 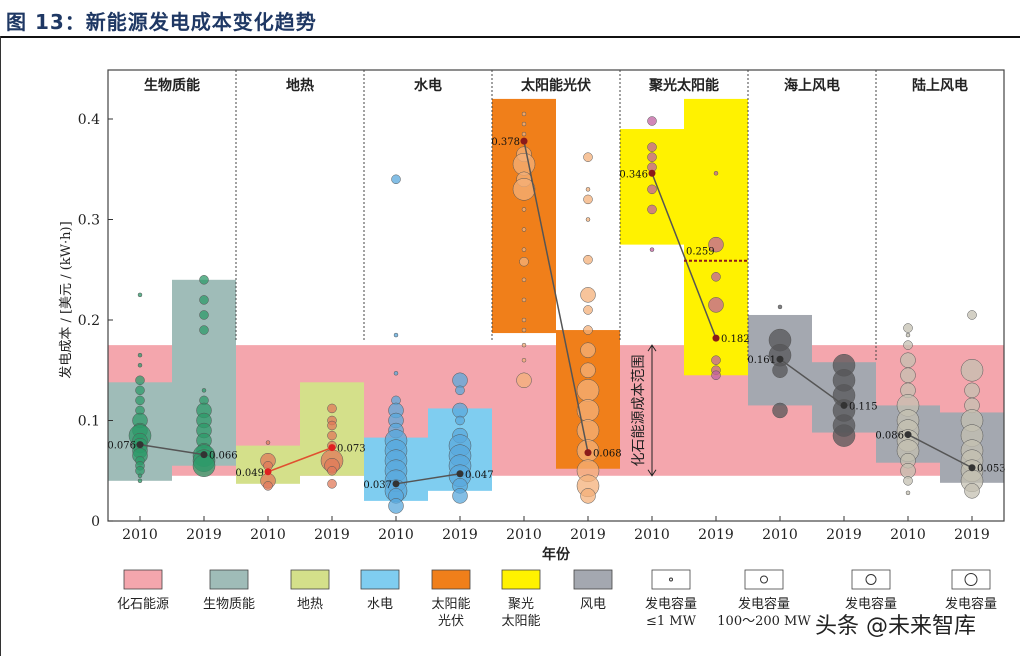 What do you see at coordinates (249, 473) in the screenshot?
I see `median-label: 0.049` at bounding box center [249, 473].